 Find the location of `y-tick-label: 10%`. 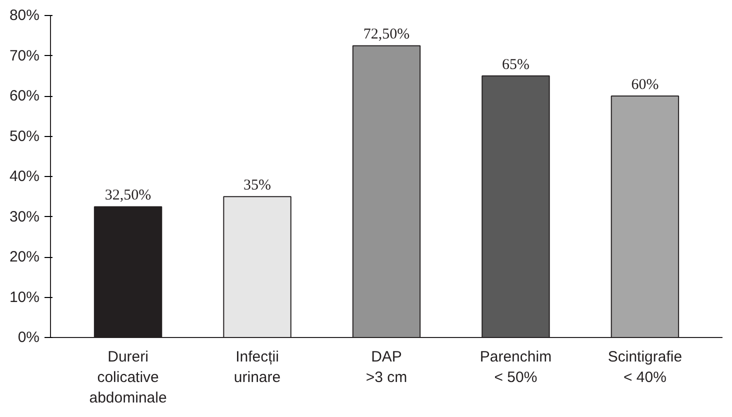

y-tick-label: 10% is located at coordinates (24, 297).